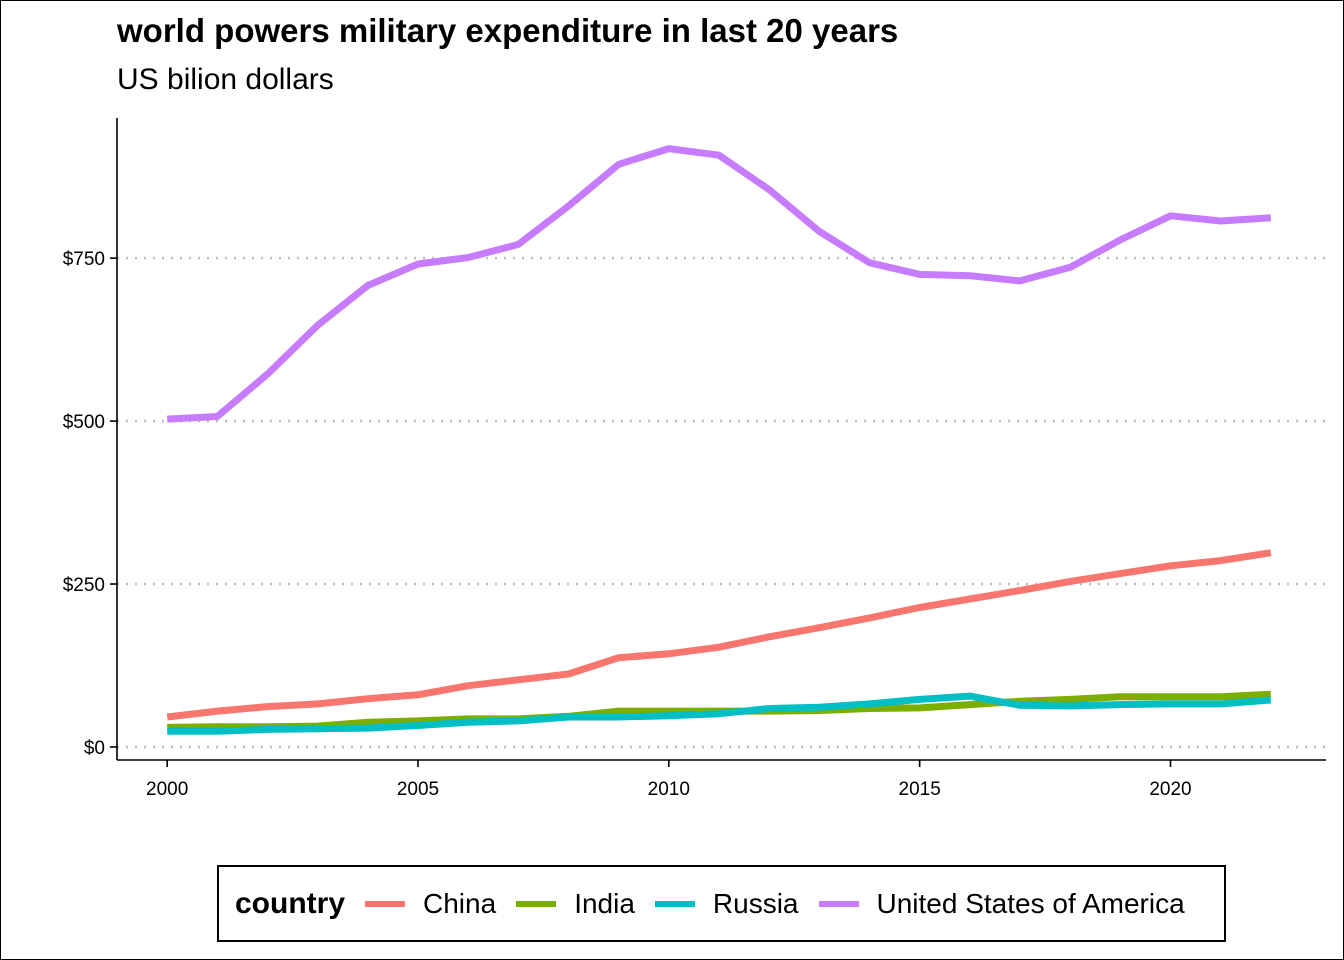 This screenshot has width=1344, height=960. I want to click on legend-key-india, so click(536, 903).